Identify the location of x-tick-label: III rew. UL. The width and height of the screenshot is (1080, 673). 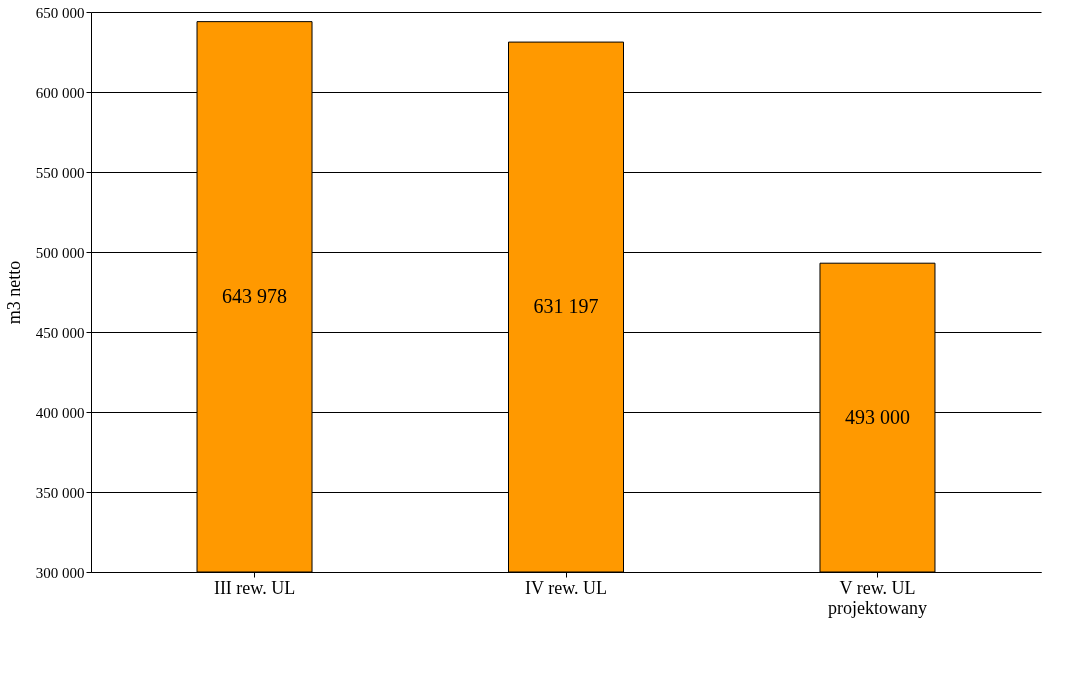
(254, 587).